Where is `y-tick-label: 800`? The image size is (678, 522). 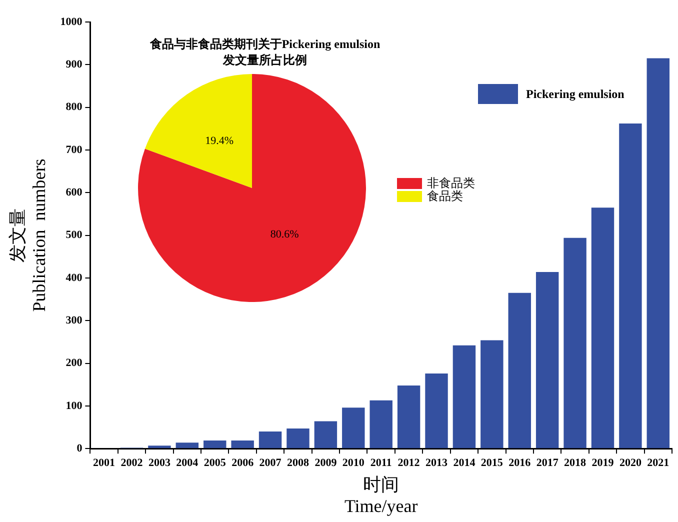 y-tick-label: 800 is located at coordinates (74, 107).